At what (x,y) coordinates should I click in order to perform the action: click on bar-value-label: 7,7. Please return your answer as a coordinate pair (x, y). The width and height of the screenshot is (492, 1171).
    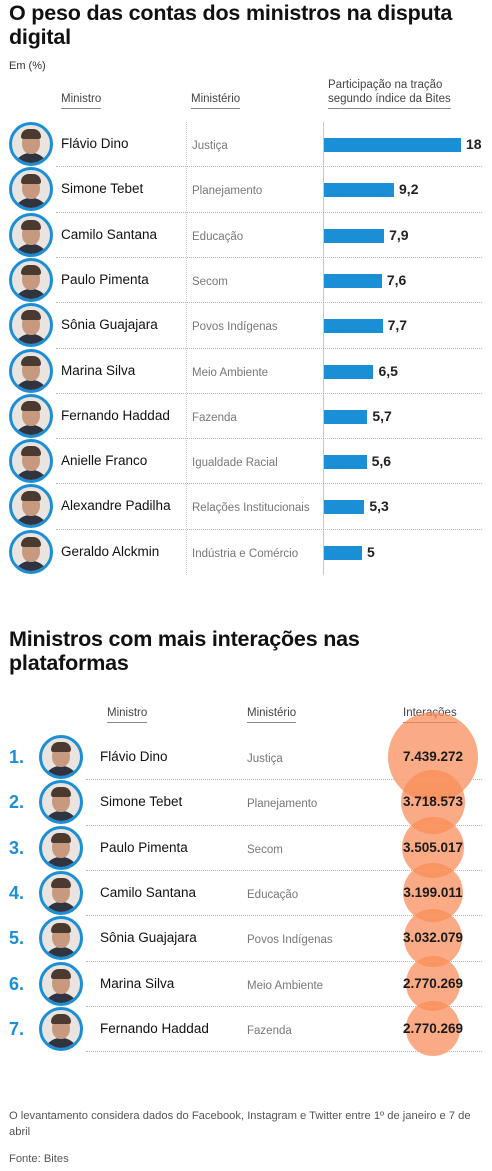
    Looking at the image, I should click on (397, 325).